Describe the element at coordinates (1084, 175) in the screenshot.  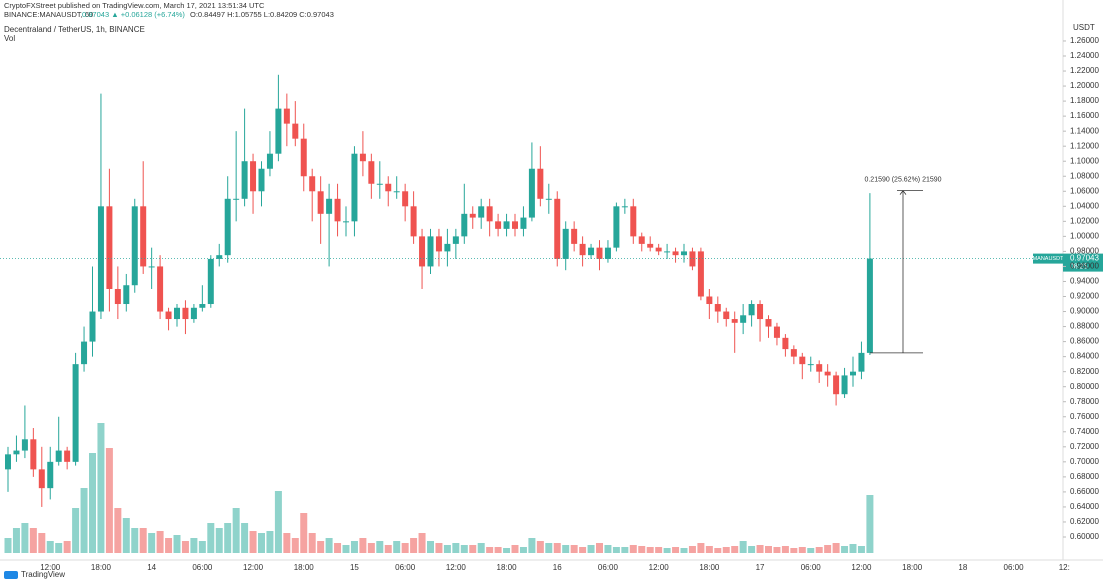
I see `y-tick-label: 1.08000` at that location.